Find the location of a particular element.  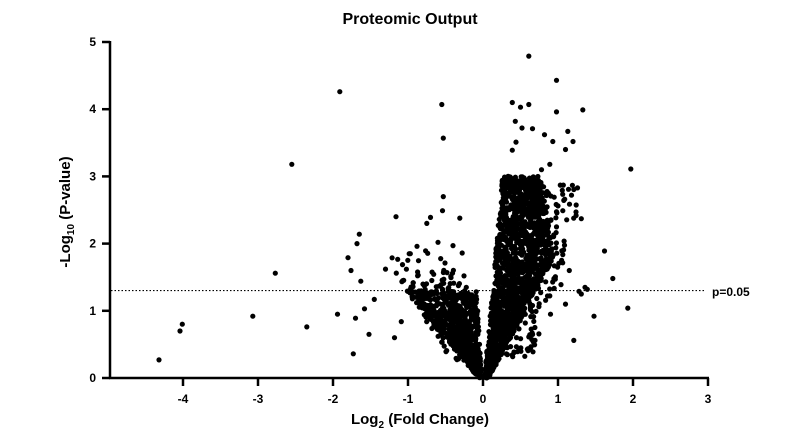

y-tick-label: 5 is located at coordinates (92, 42).